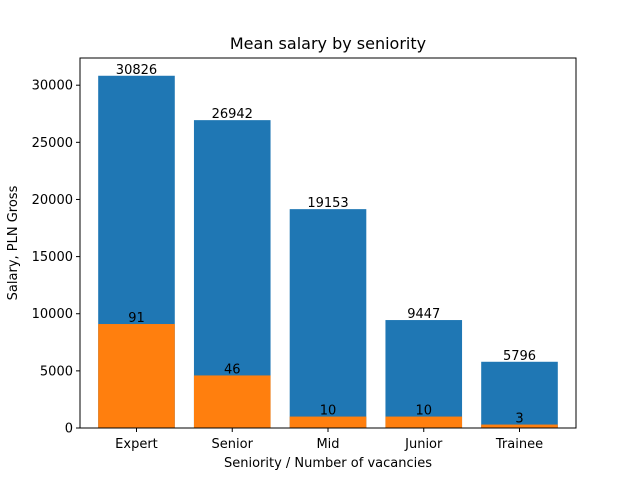  Describe the element at coordinates (423, 411) in the screenshot. I see `vacancies-data-label-junior: 10` at that location.